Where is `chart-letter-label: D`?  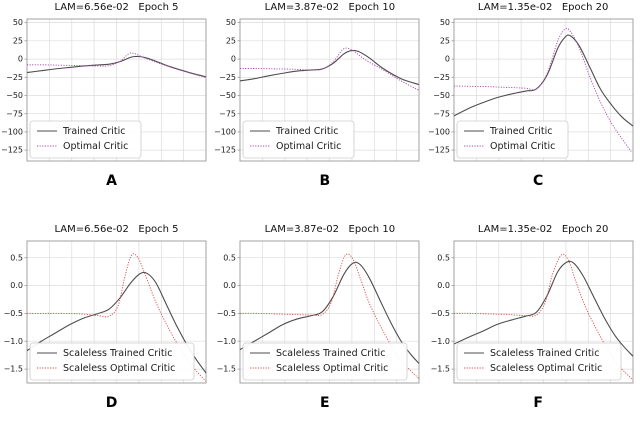 chart-letter-label: D is located at coordinates (111, 403).